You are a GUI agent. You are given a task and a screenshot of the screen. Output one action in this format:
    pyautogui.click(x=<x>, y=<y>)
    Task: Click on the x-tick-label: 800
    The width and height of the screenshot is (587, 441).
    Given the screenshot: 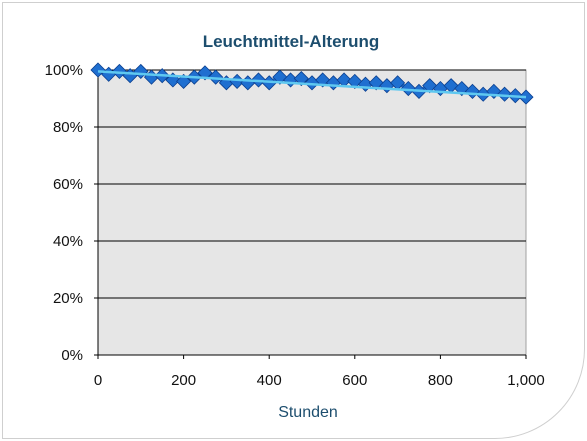 What is the action you would take?
    pyautogui.click(x=440, y=380)
    